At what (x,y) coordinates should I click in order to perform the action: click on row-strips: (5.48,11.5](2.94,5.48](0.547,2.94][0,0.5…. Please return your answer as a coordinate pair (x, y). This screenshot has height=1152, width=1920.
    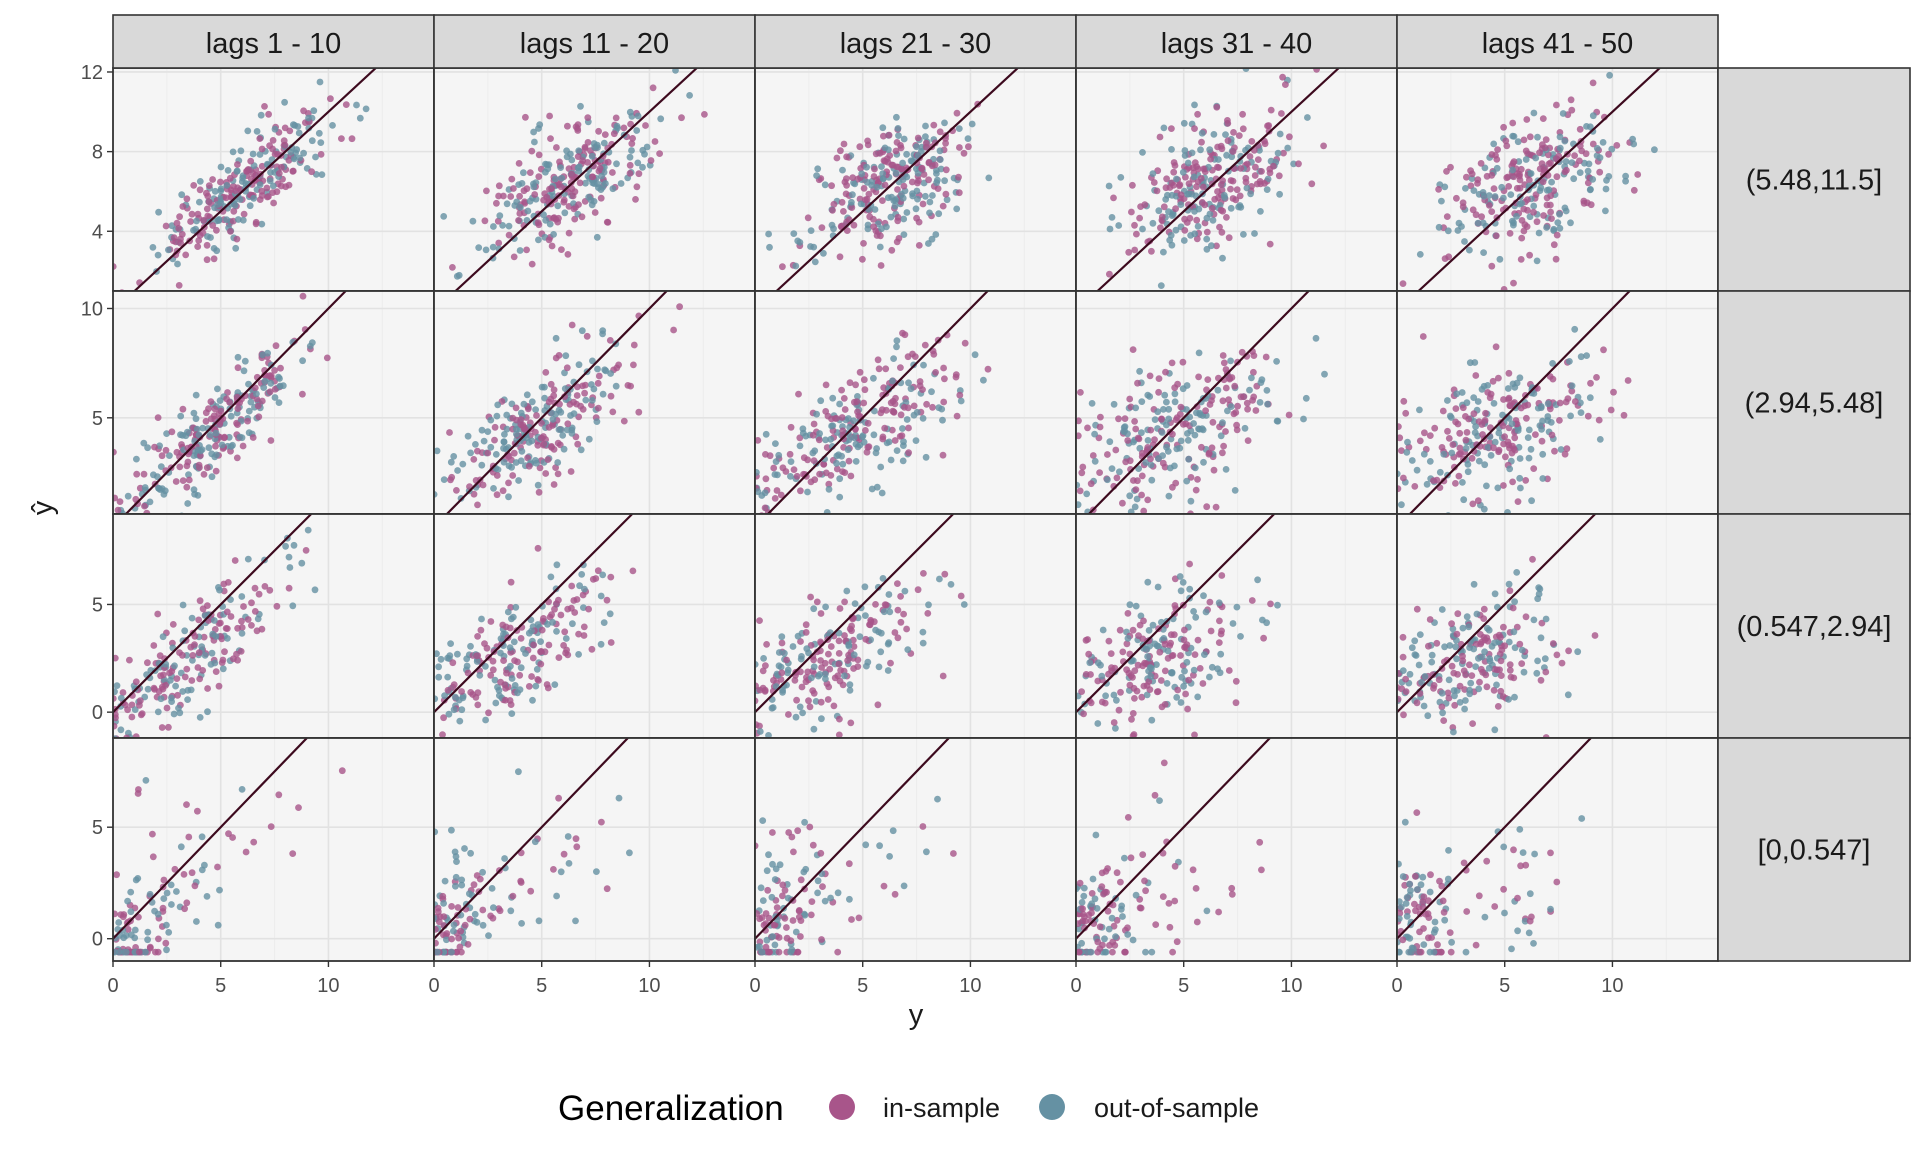
    Looking at the image, I should click on (1814, 514).